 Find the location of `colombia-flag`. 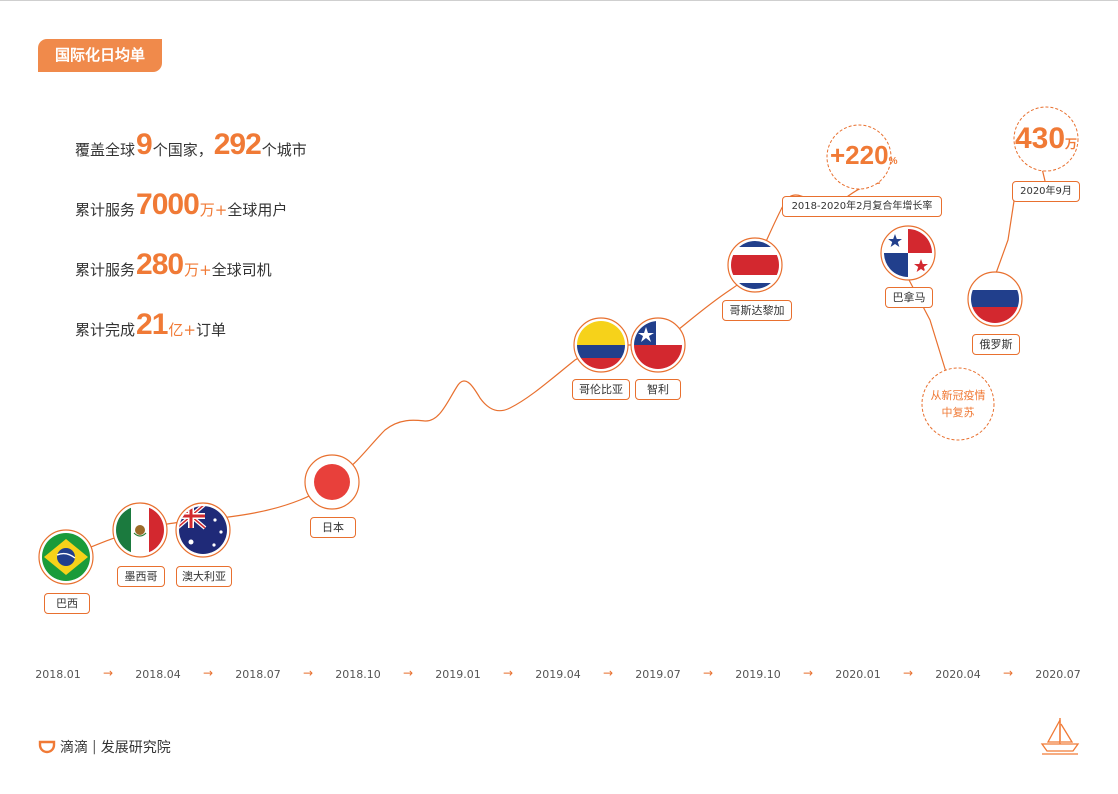

colombia-flag is located at coordinates (601, 345).